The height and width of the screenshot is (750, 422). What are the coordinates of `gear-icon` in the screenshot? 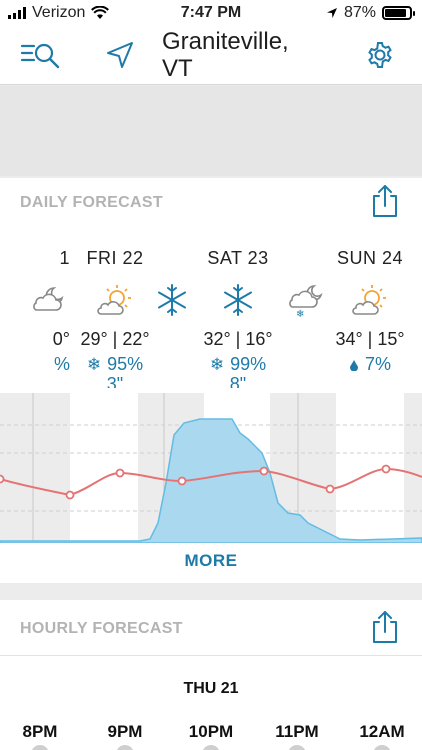 It's located at (380, 55).